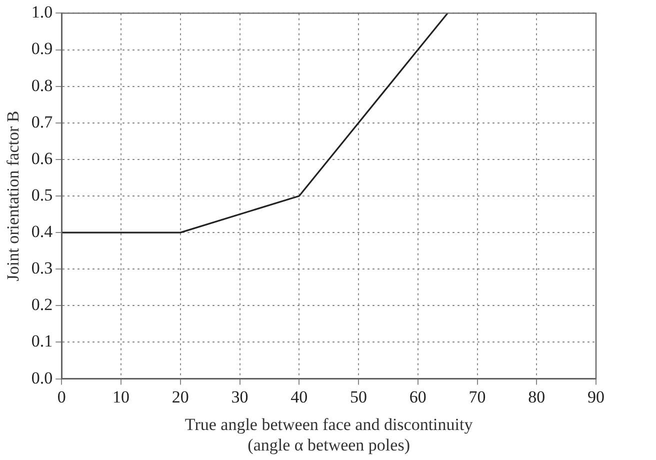  What do you see at coordinates (121, 396) in the screenshot?
I see `x-tick-label: 10` at bounding box center [121, 396].